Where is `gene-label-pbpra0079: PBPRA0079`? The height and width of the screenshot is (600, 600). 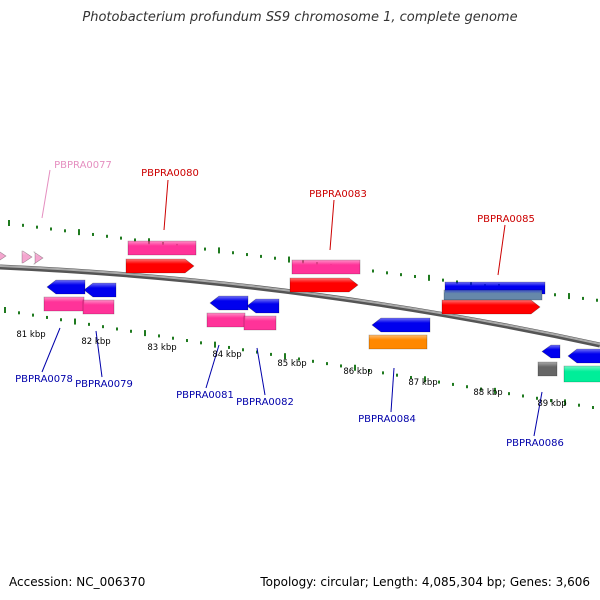 gene-label-pbpra0079: PBPRA0079 is located at coordinates (104, 384).